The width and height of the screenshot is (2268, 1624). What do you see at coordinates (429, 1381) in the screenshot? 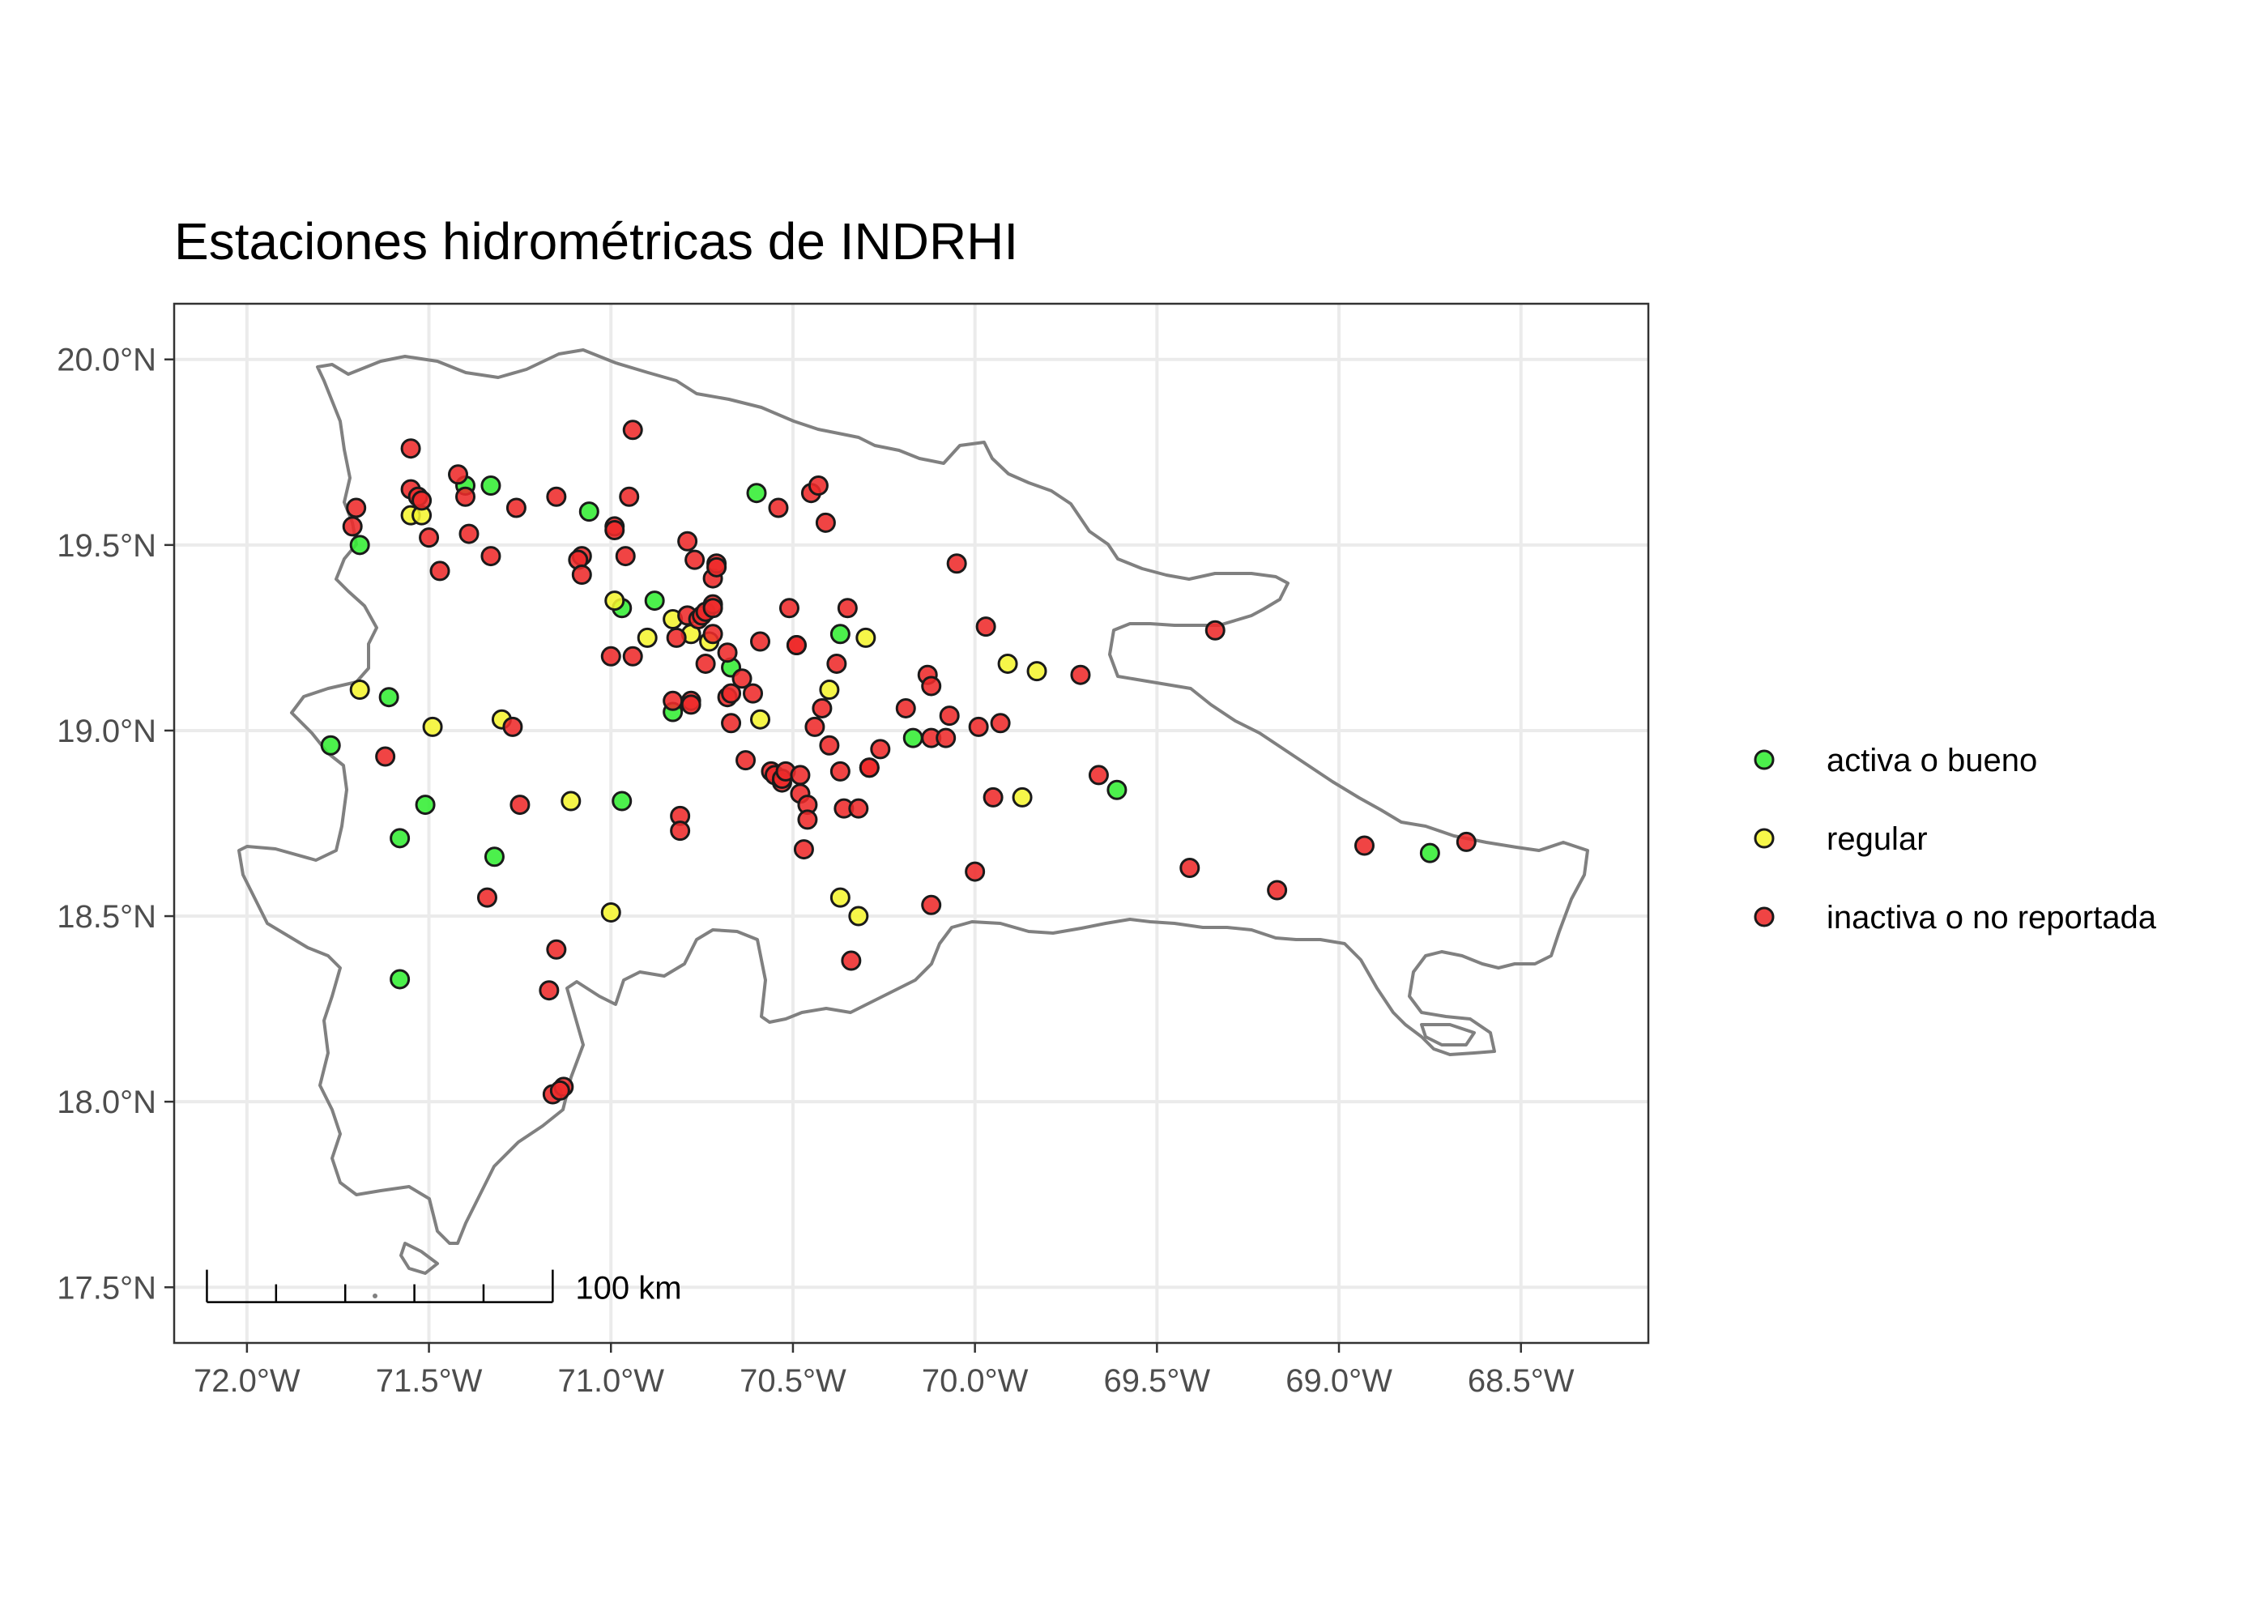
I see `x-tick-label-1: 71.5°W` at bounding box center [429, 1381].